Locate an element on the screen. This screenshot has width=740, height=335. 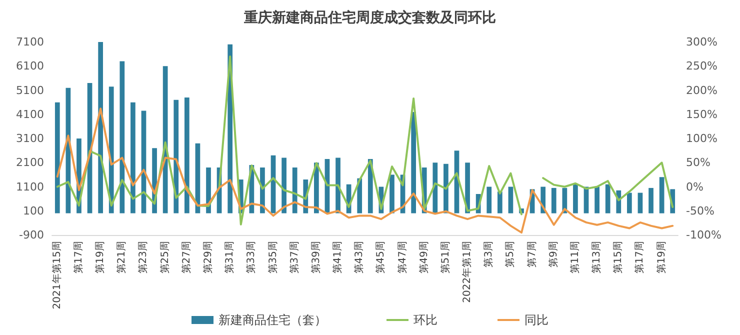
y2-tick-label: 300% is located at coordinates (702, 42).